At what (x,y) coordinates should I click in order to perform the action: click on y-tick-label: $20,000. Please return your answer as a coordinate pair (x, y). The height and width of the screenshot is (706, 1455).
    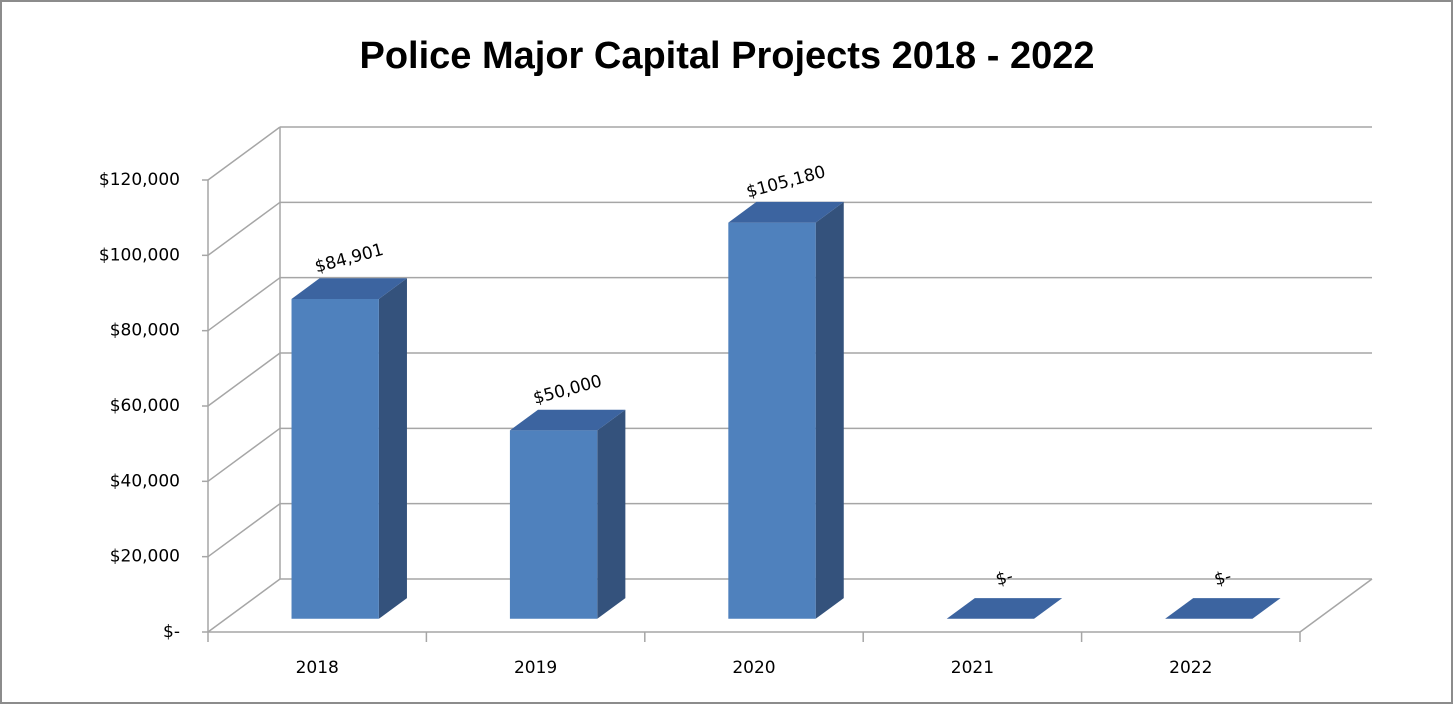
    Looking at the image, I should click on (145, 557).